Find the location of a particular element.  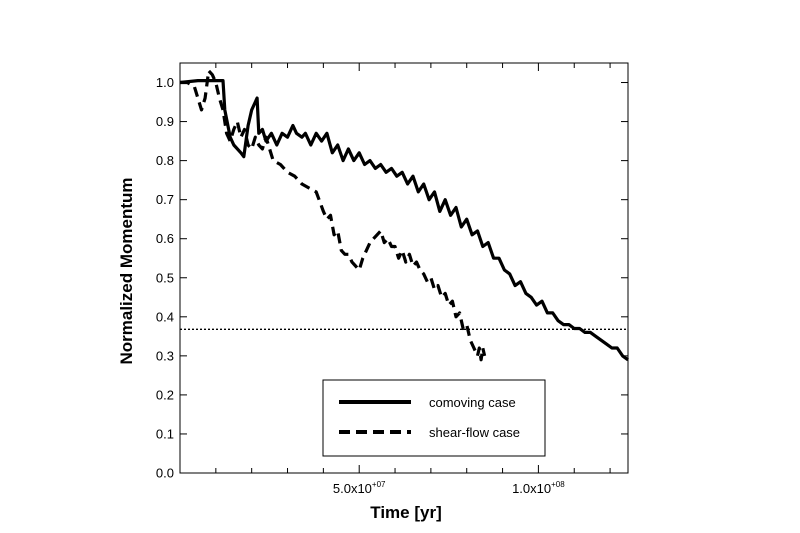

y-tick-label: 0.9 is located at coordinates (165, 121).